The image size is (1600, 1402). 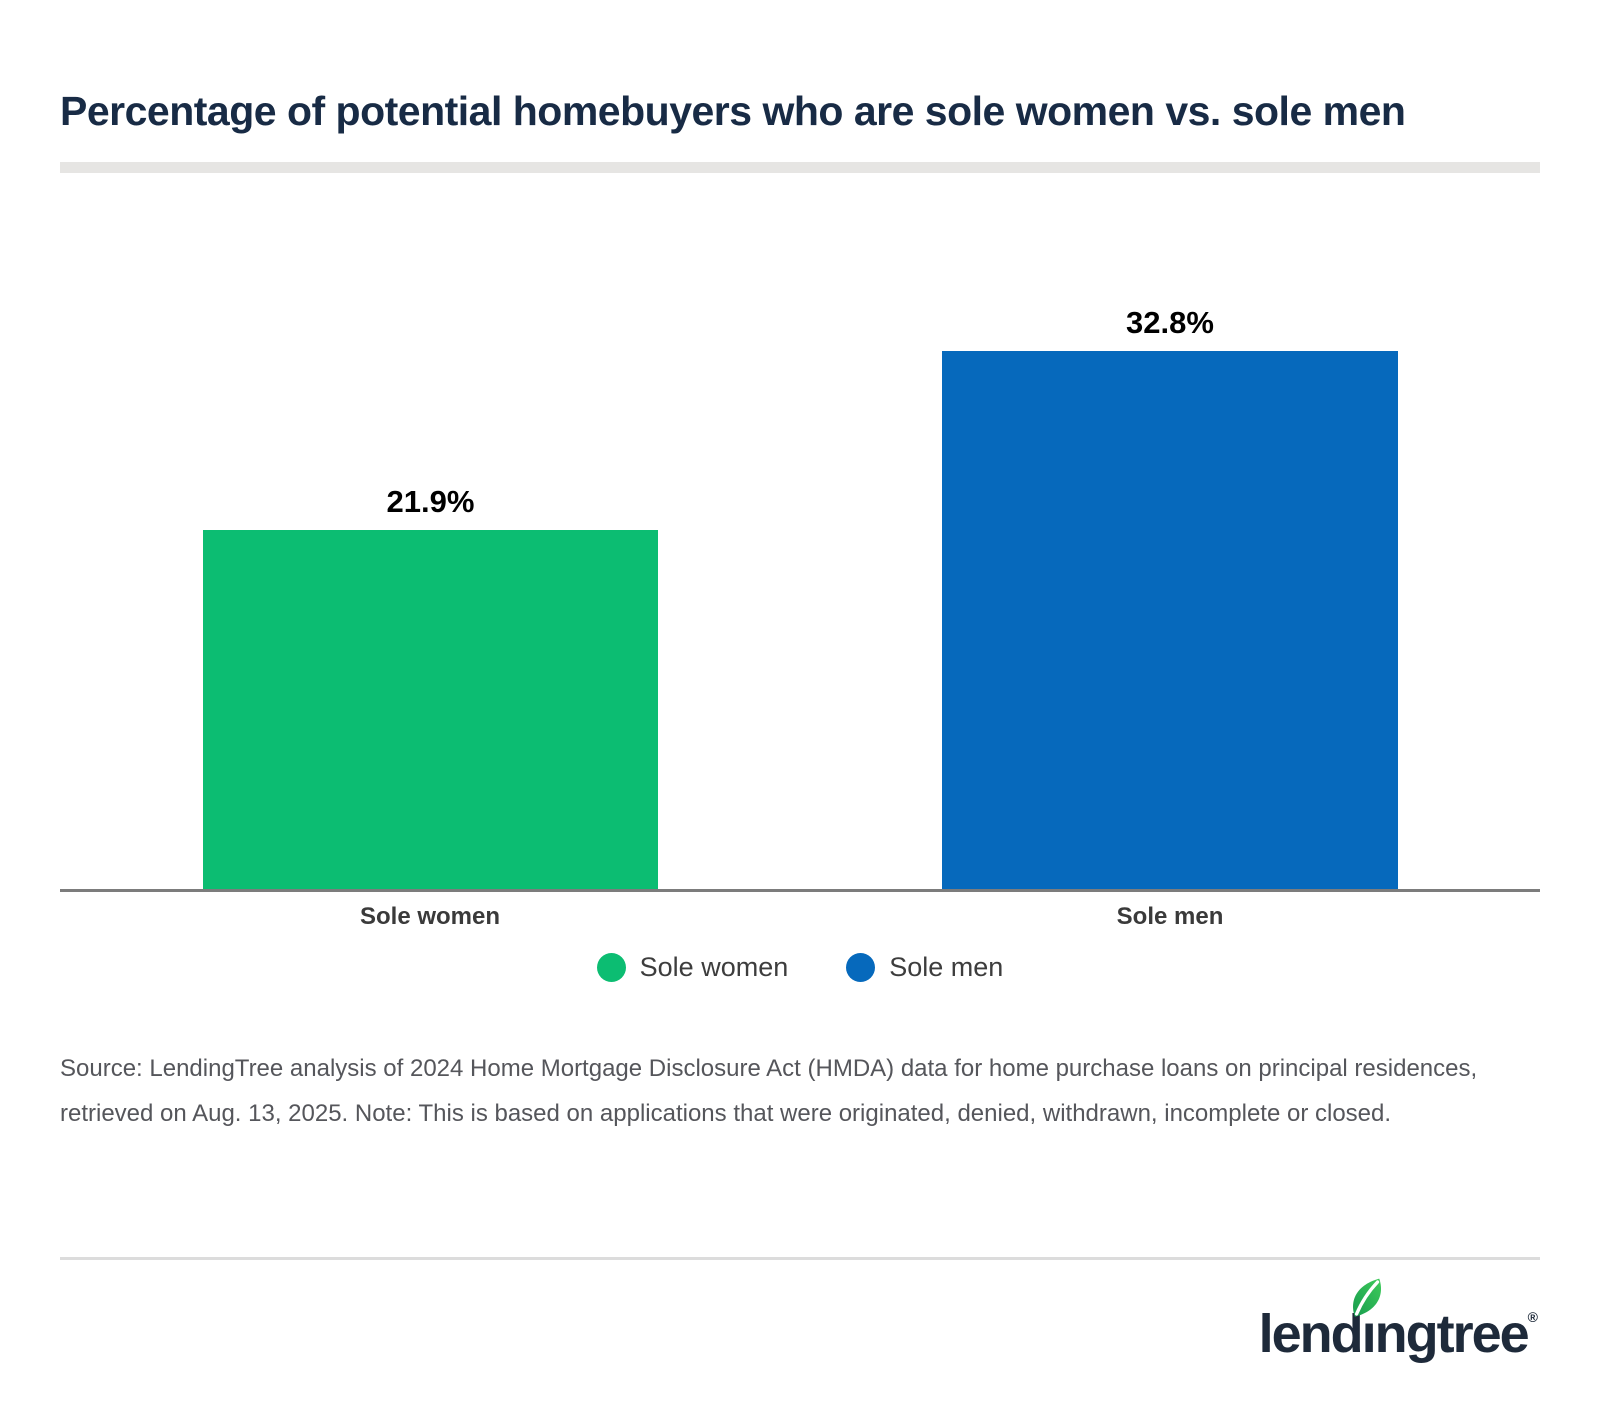 I want to click on logo-registered-mark: ®, so click(x=1532, y=1317).